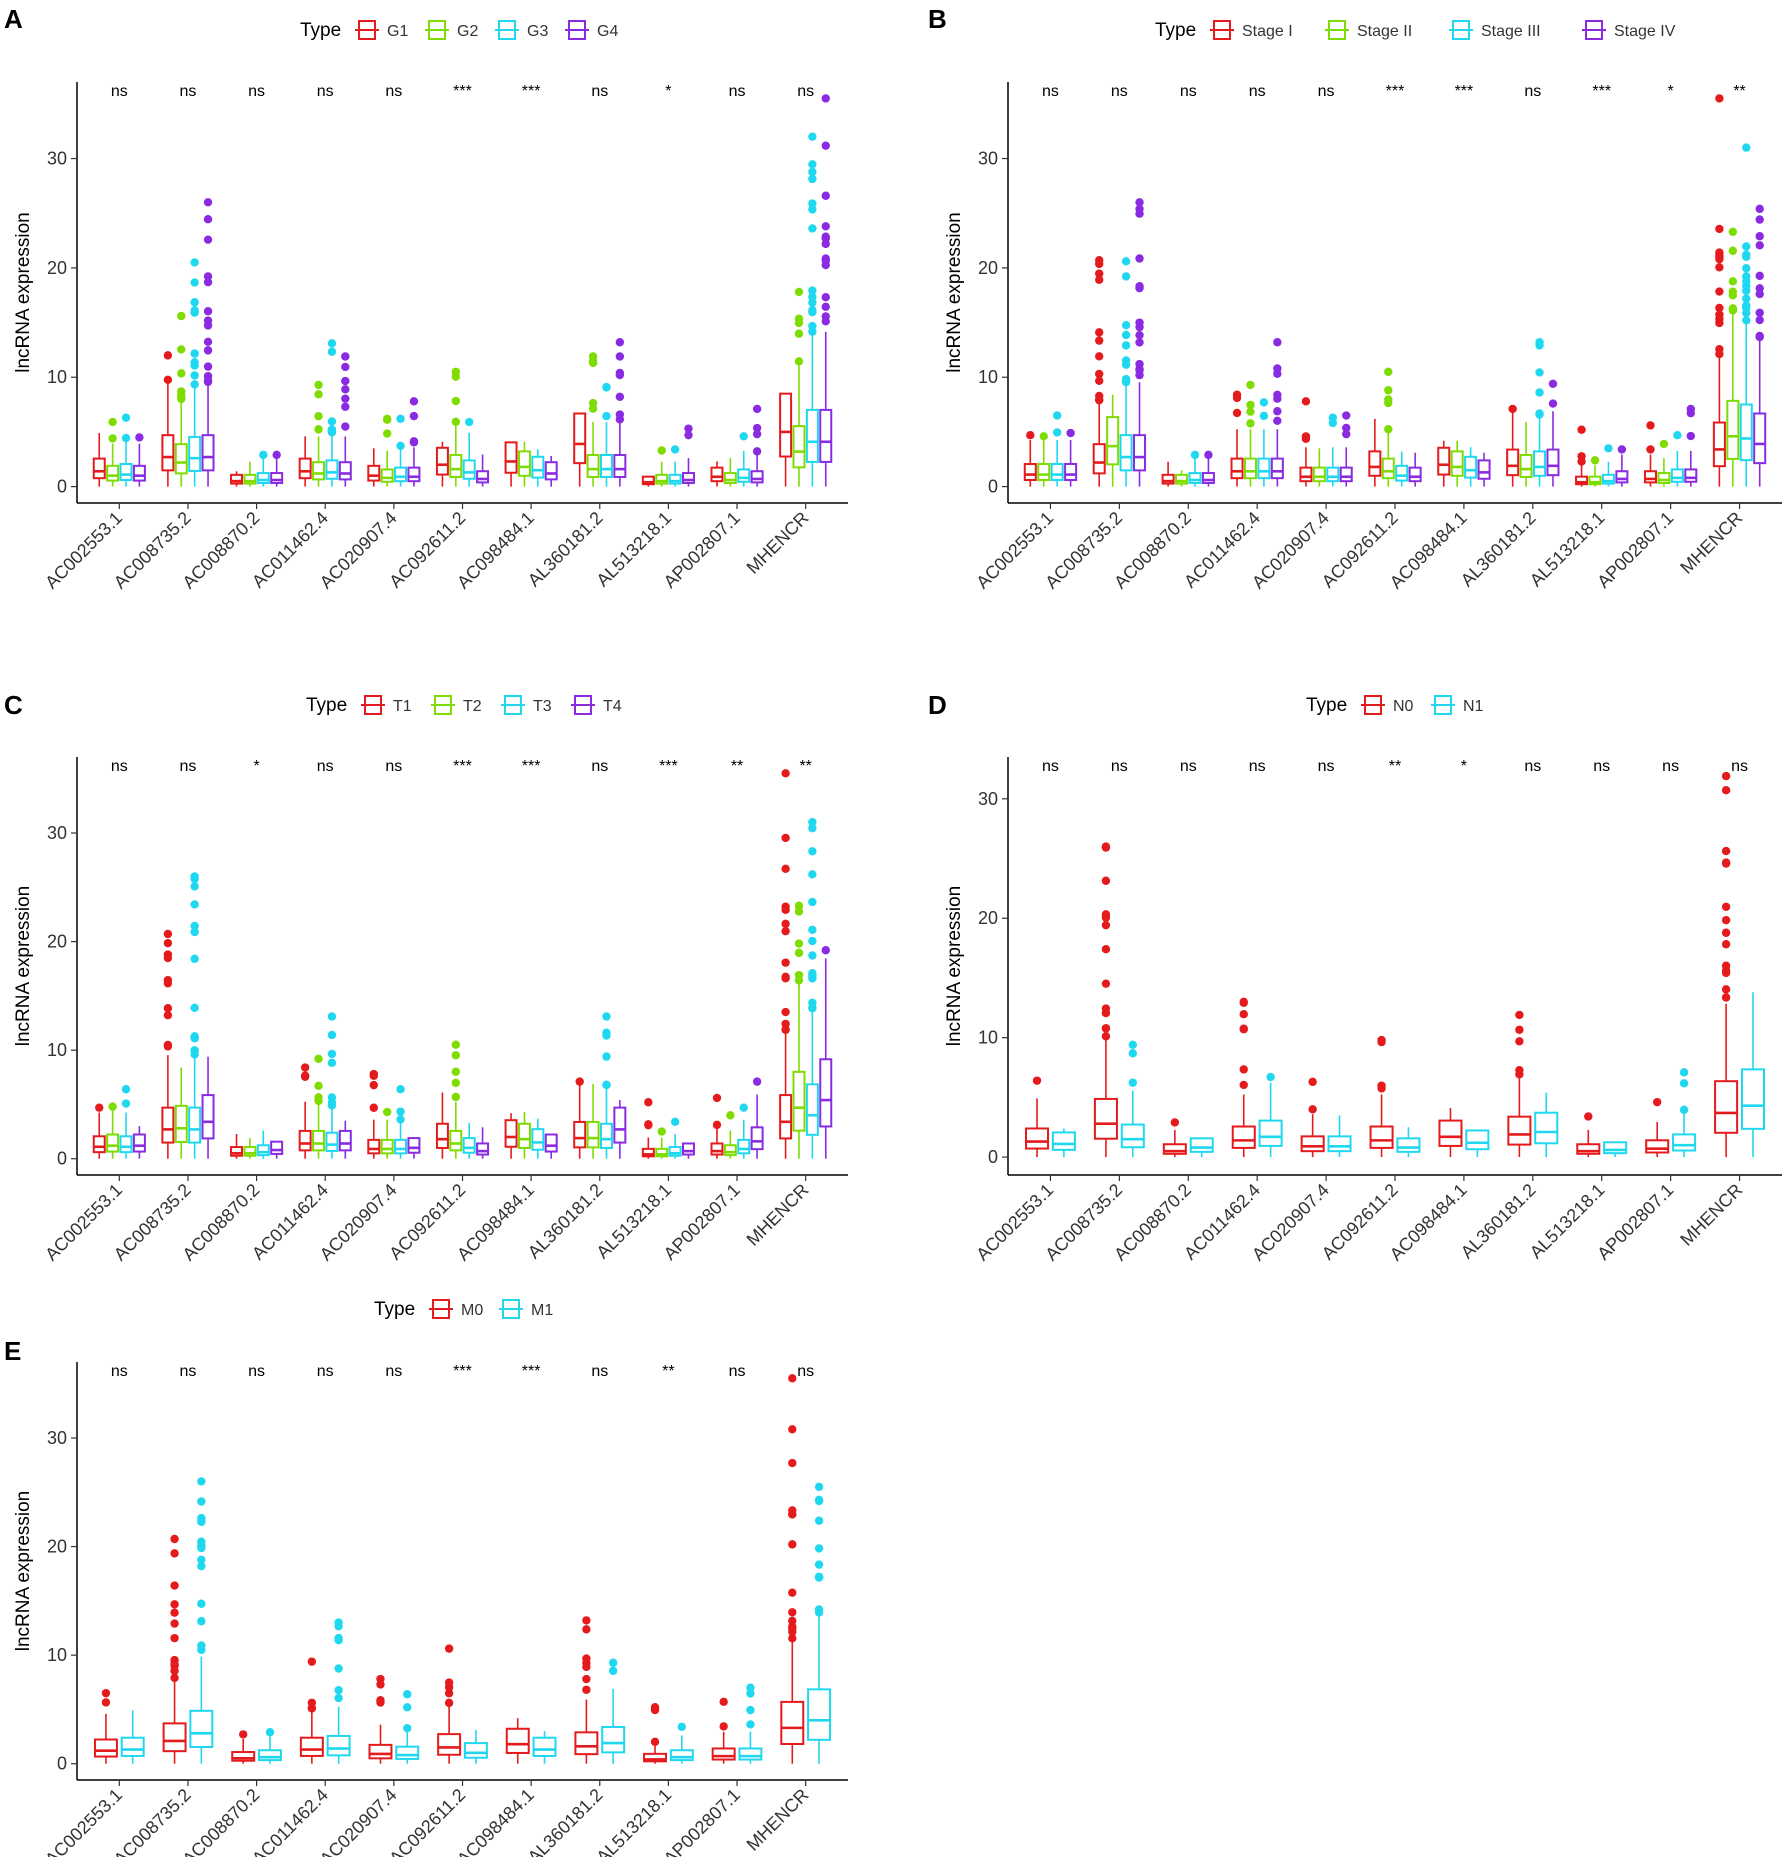 The height and width of the screenshot is (1857, 1790). I want to click on box-g2, so click(456, 427).